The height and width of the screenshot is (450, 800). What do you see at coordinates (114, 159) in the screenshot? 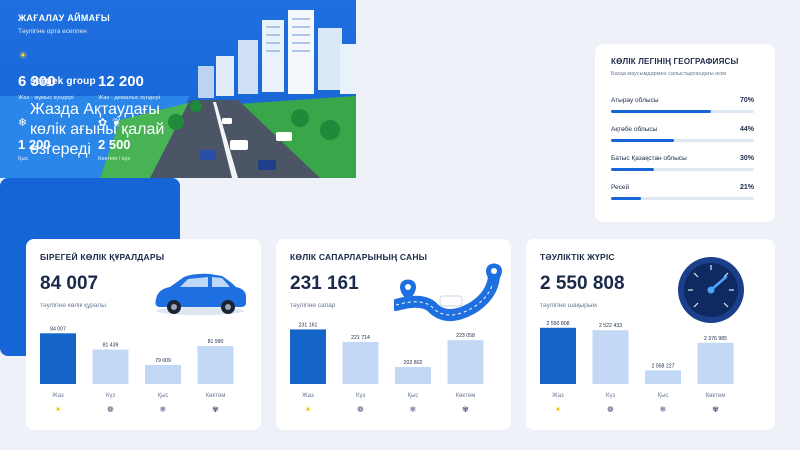
I see `spring-autumn-label: Көктем / күз` at bounding box center [114, 159].